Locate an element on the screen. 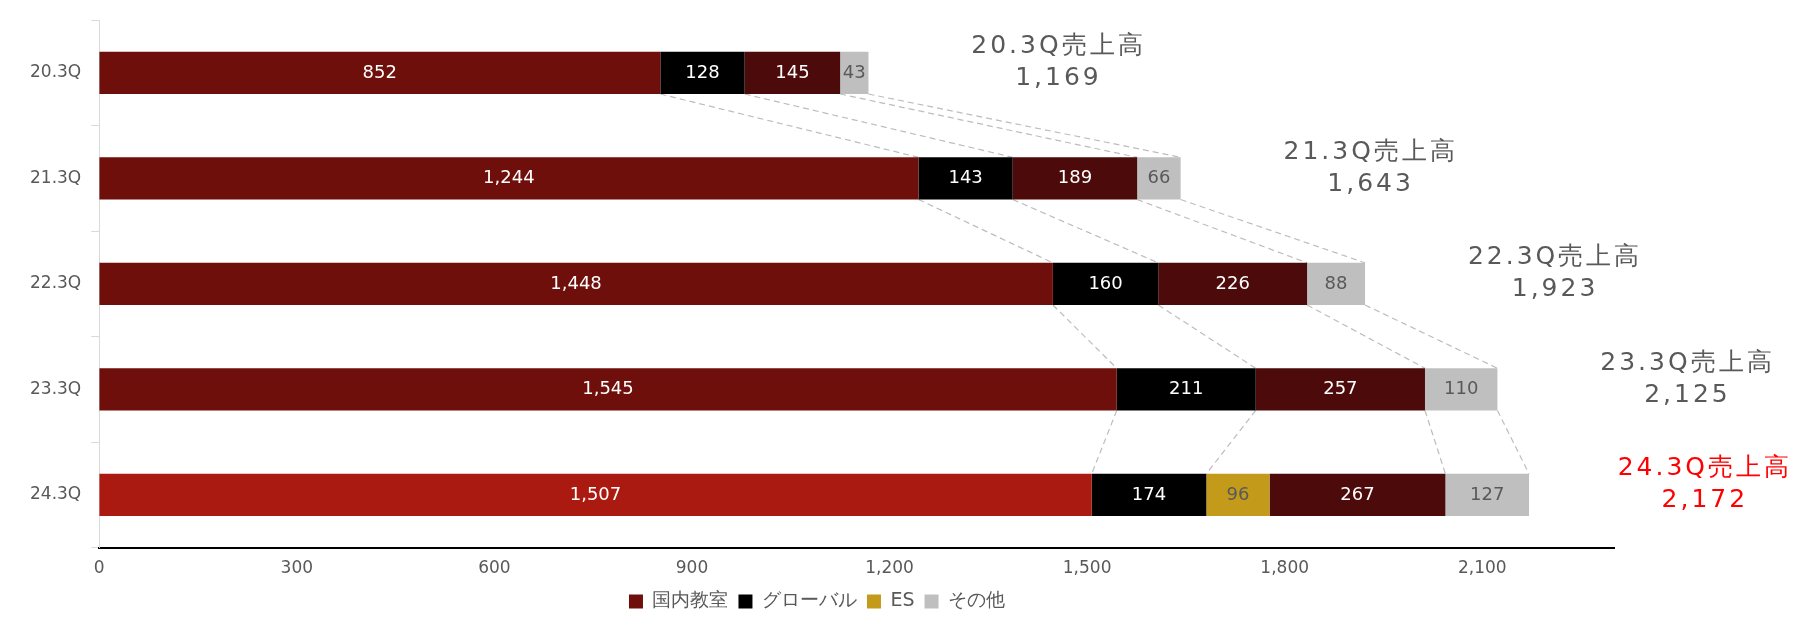  data-label: 211 is located at coordinates (1186, 388).